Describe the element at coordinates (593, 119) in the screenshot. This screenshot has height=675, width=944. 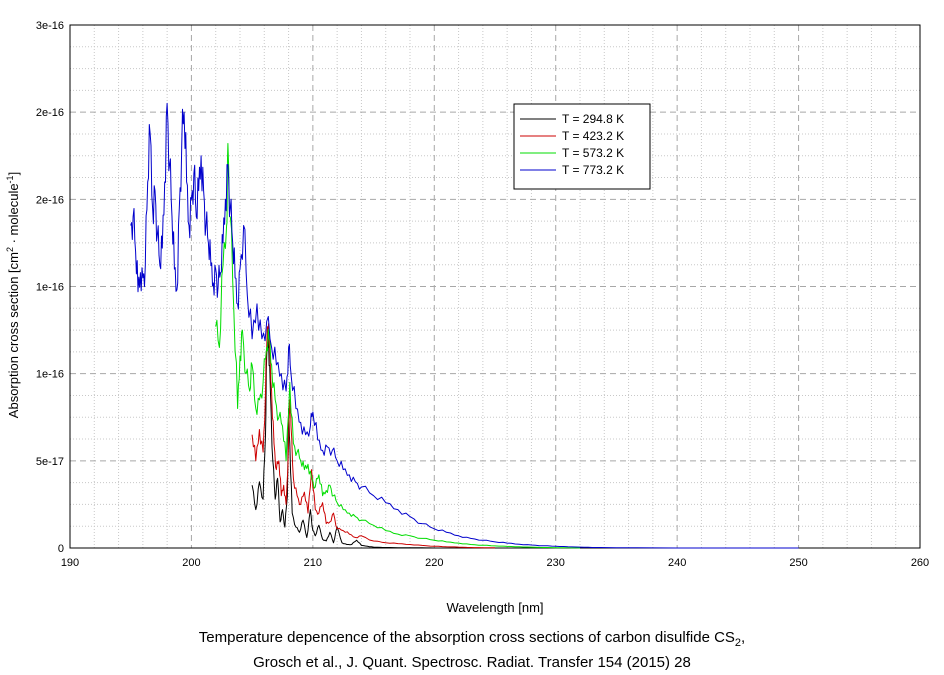
I see `legend-label-1: T = 294.8 K` at that location.